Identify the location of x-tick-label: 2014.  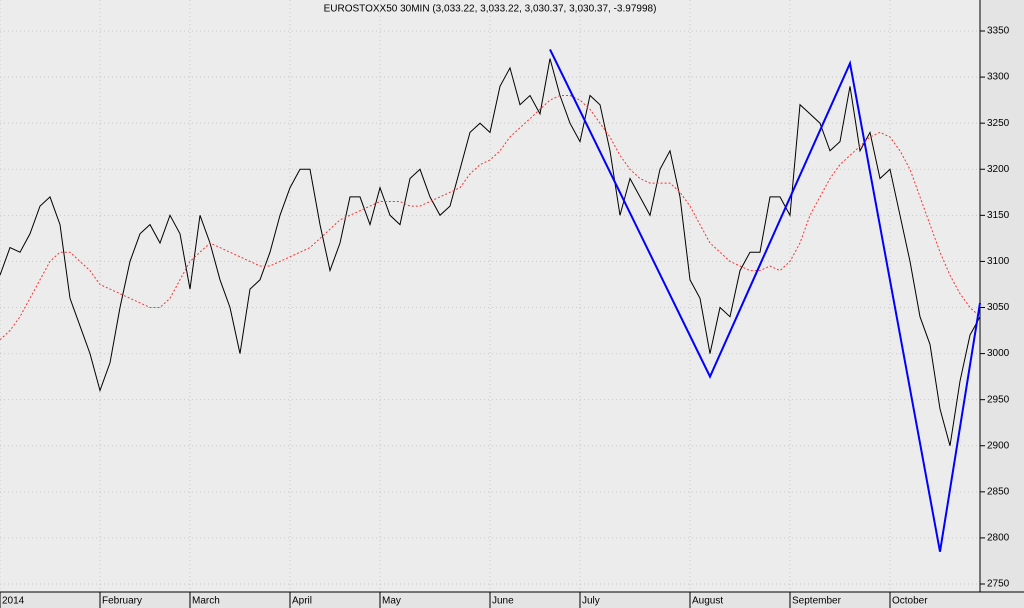
(13, 601).